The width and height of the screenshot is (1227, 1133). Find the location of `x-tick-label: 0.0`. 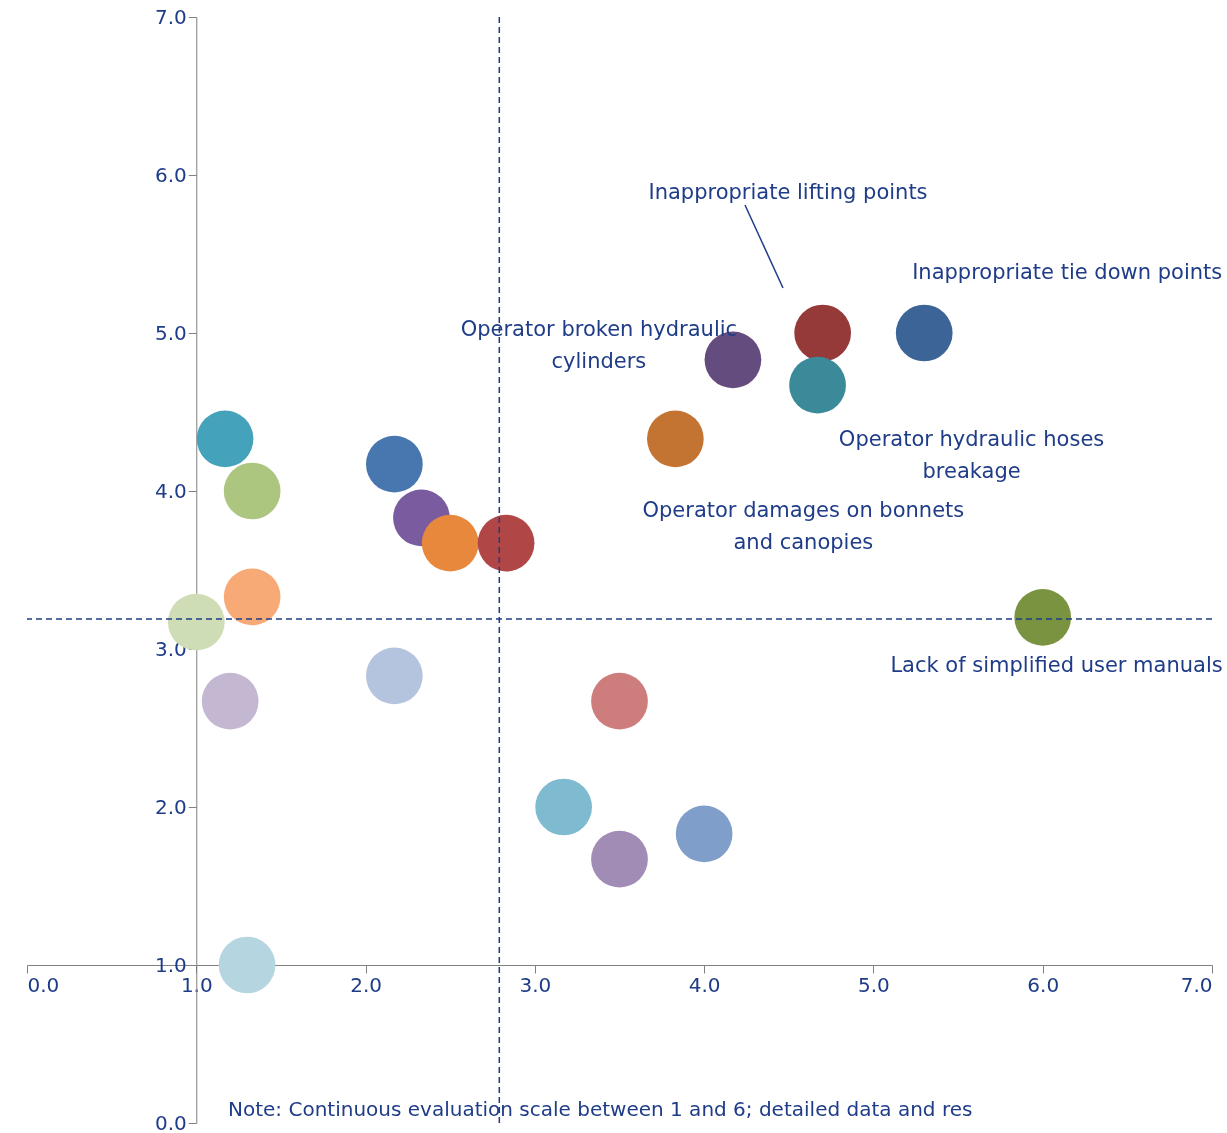

x-tick-label: 0.0 is located at coordinates (43, 984).